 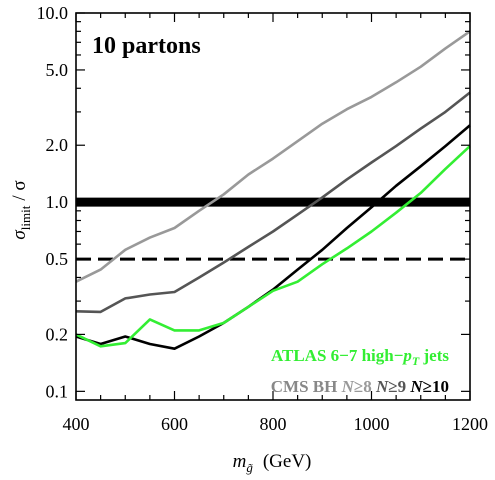 I want to click on y-axis-label-sub: limit, so click(x=25, y=217).